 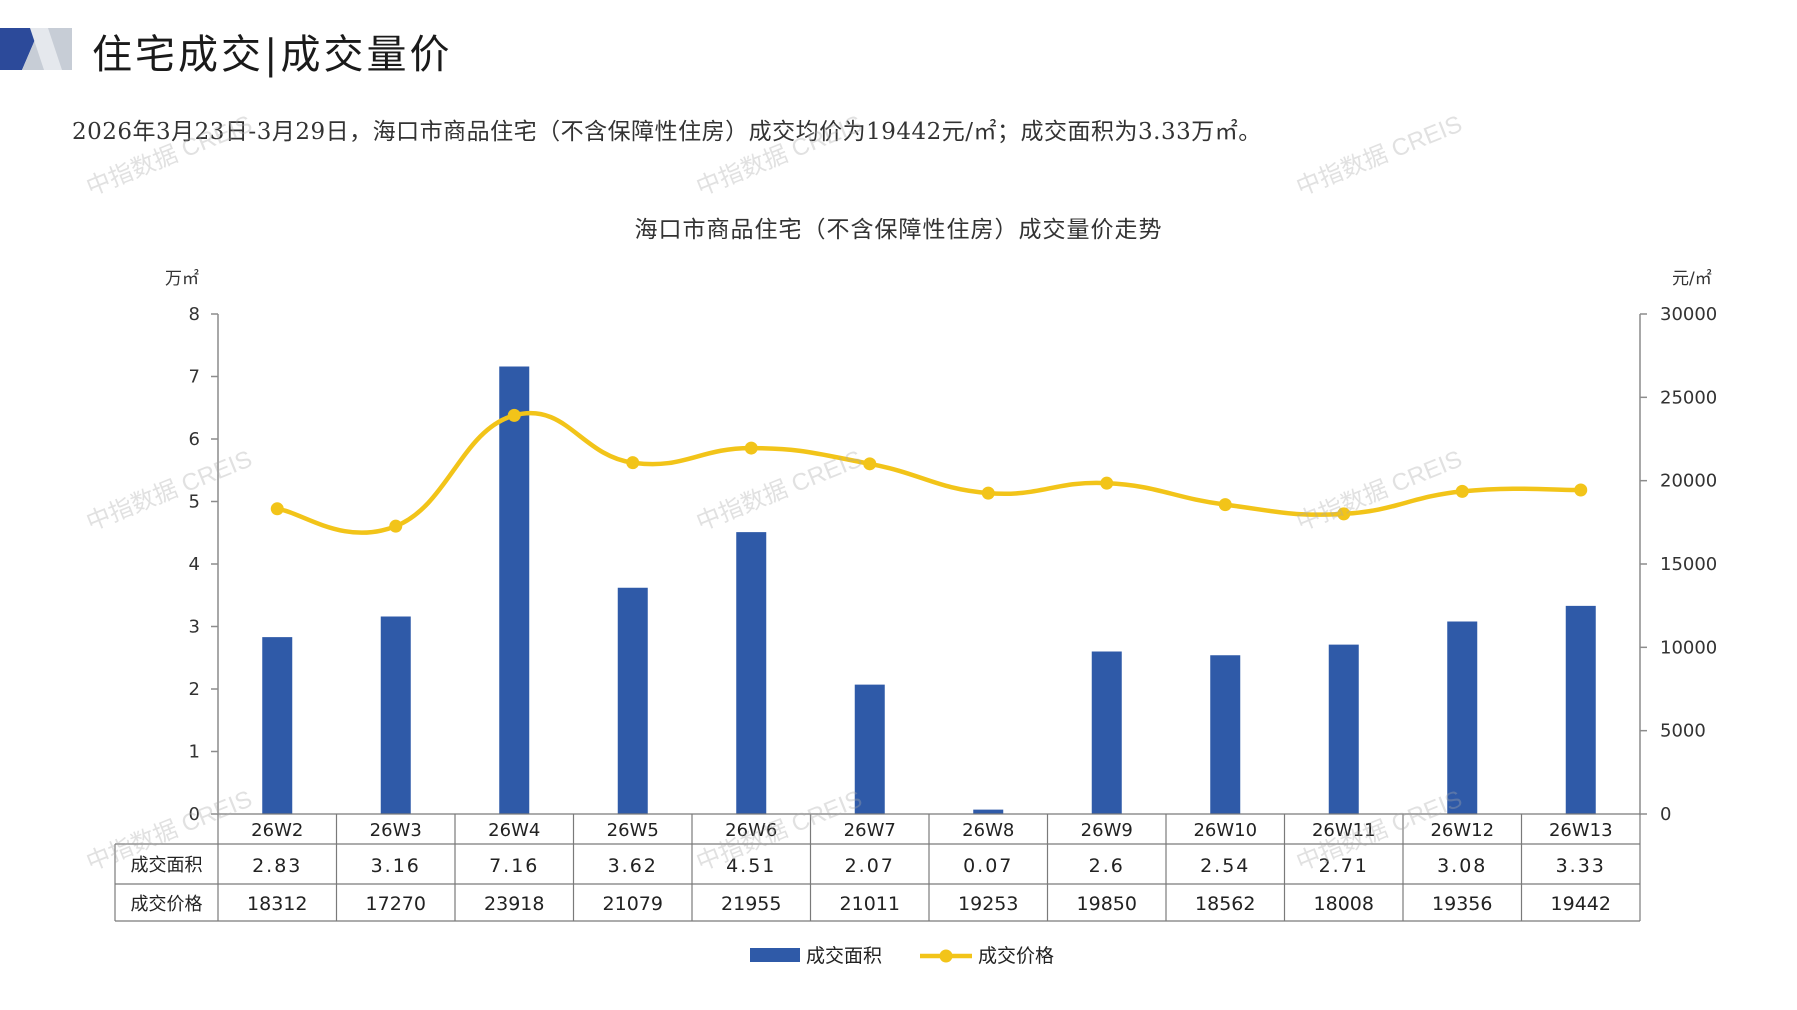 I want to click on price-point-26W6, so click(x=751, y=448).